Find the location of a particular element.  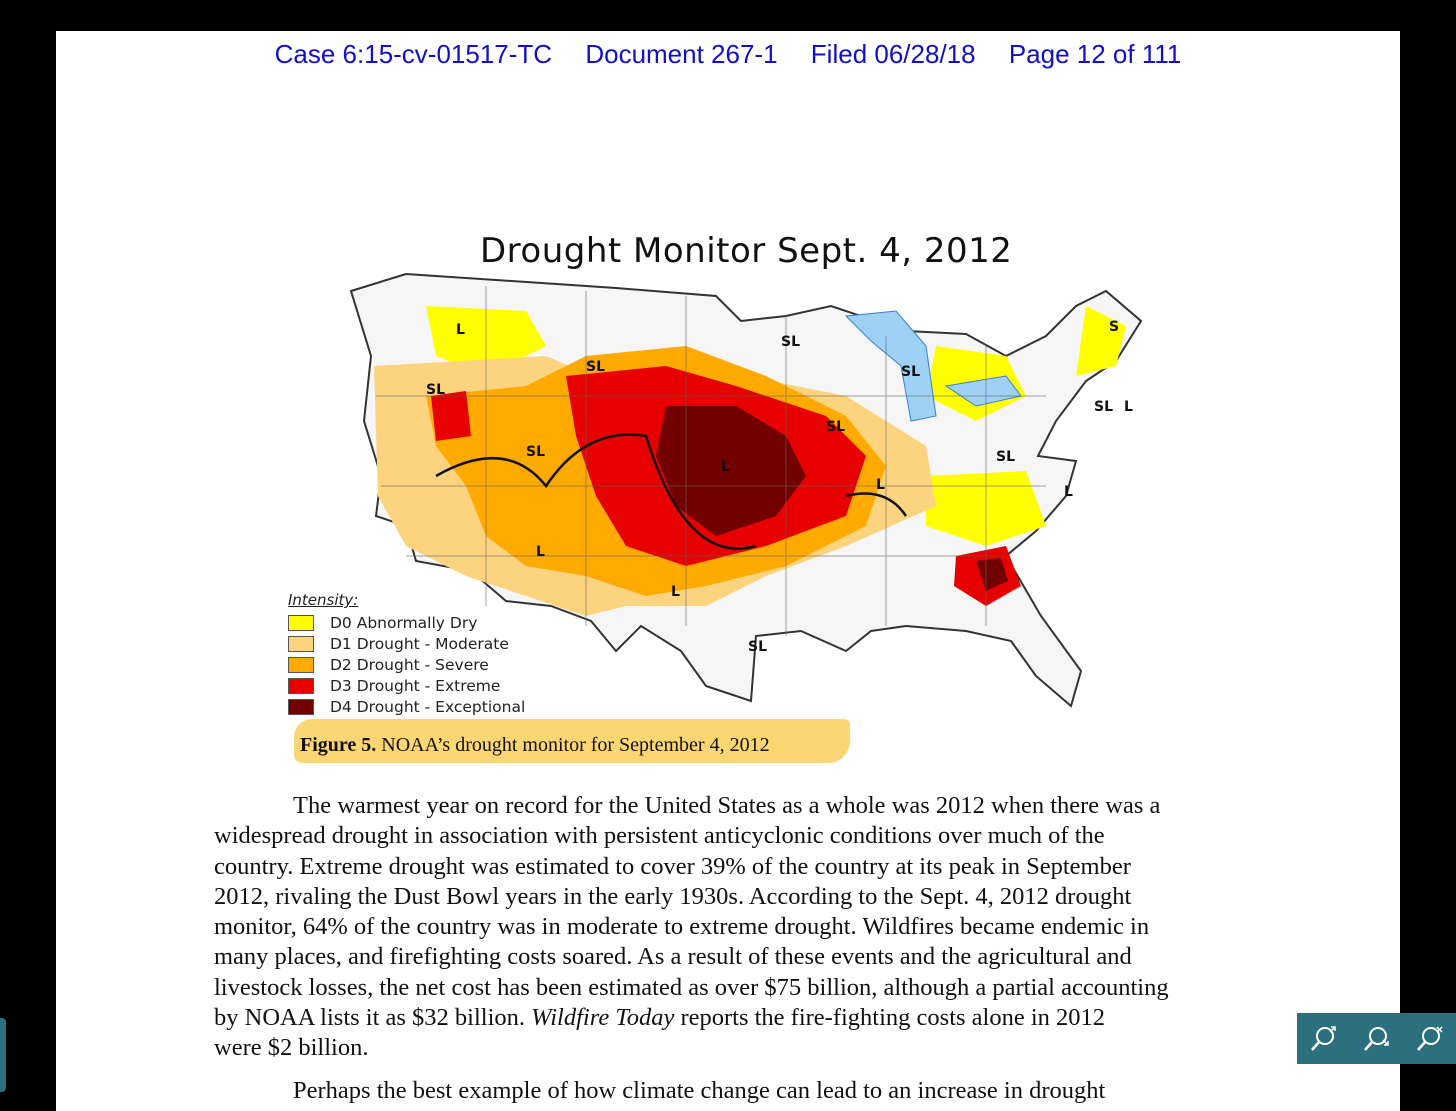

impact-boundaries is located at coordinates (671, 491).